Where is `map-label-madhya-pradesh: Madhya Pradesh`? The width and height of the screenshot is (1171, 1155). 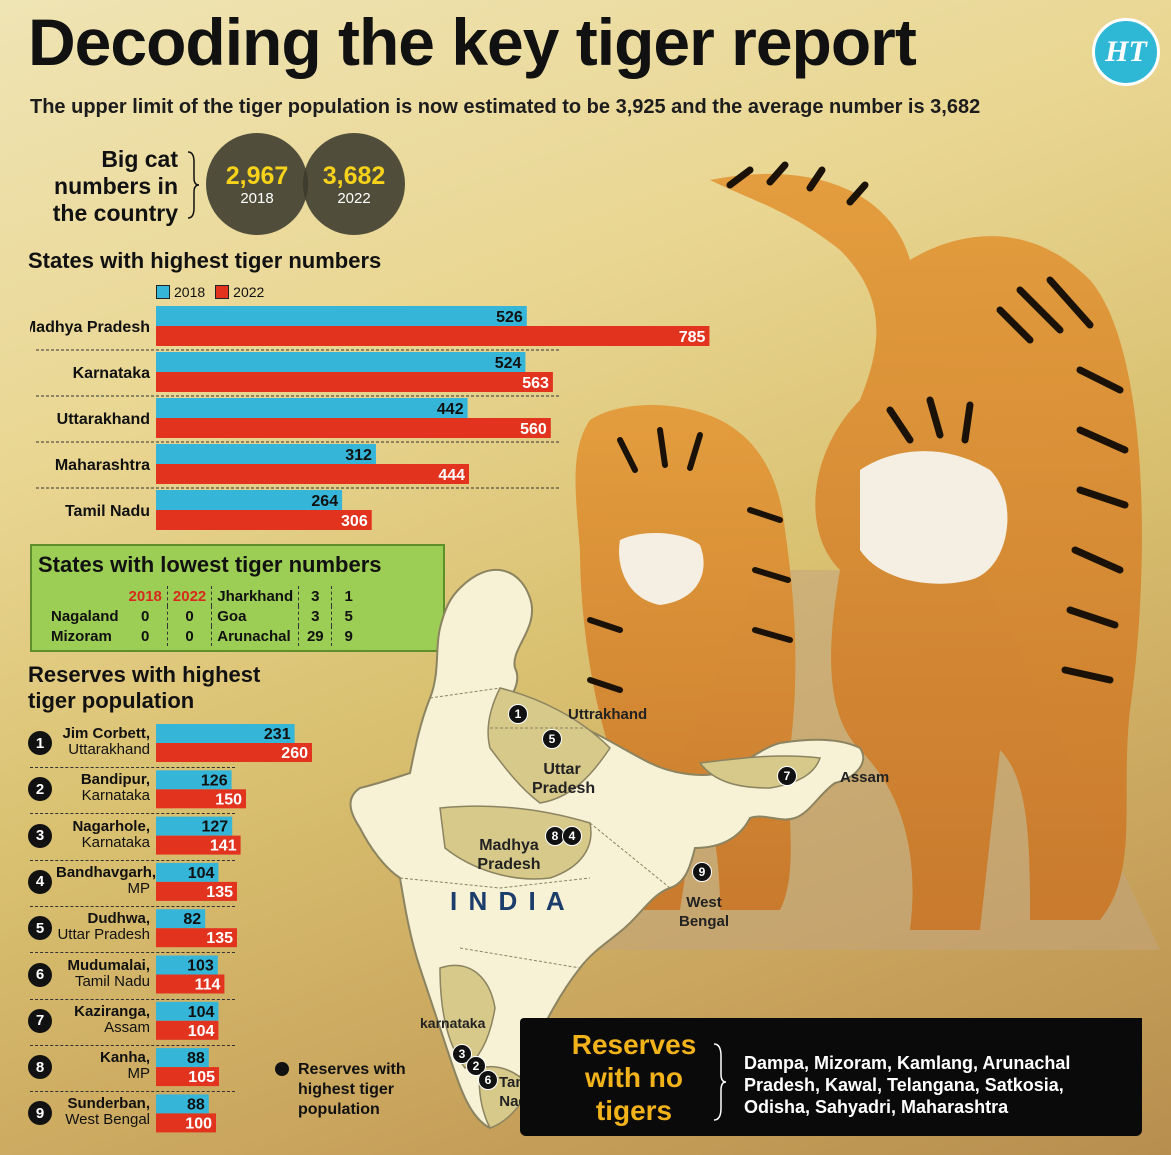 map-label-madhya-pradesh: Madhya Pradesh is located at coordinates (509, 855).